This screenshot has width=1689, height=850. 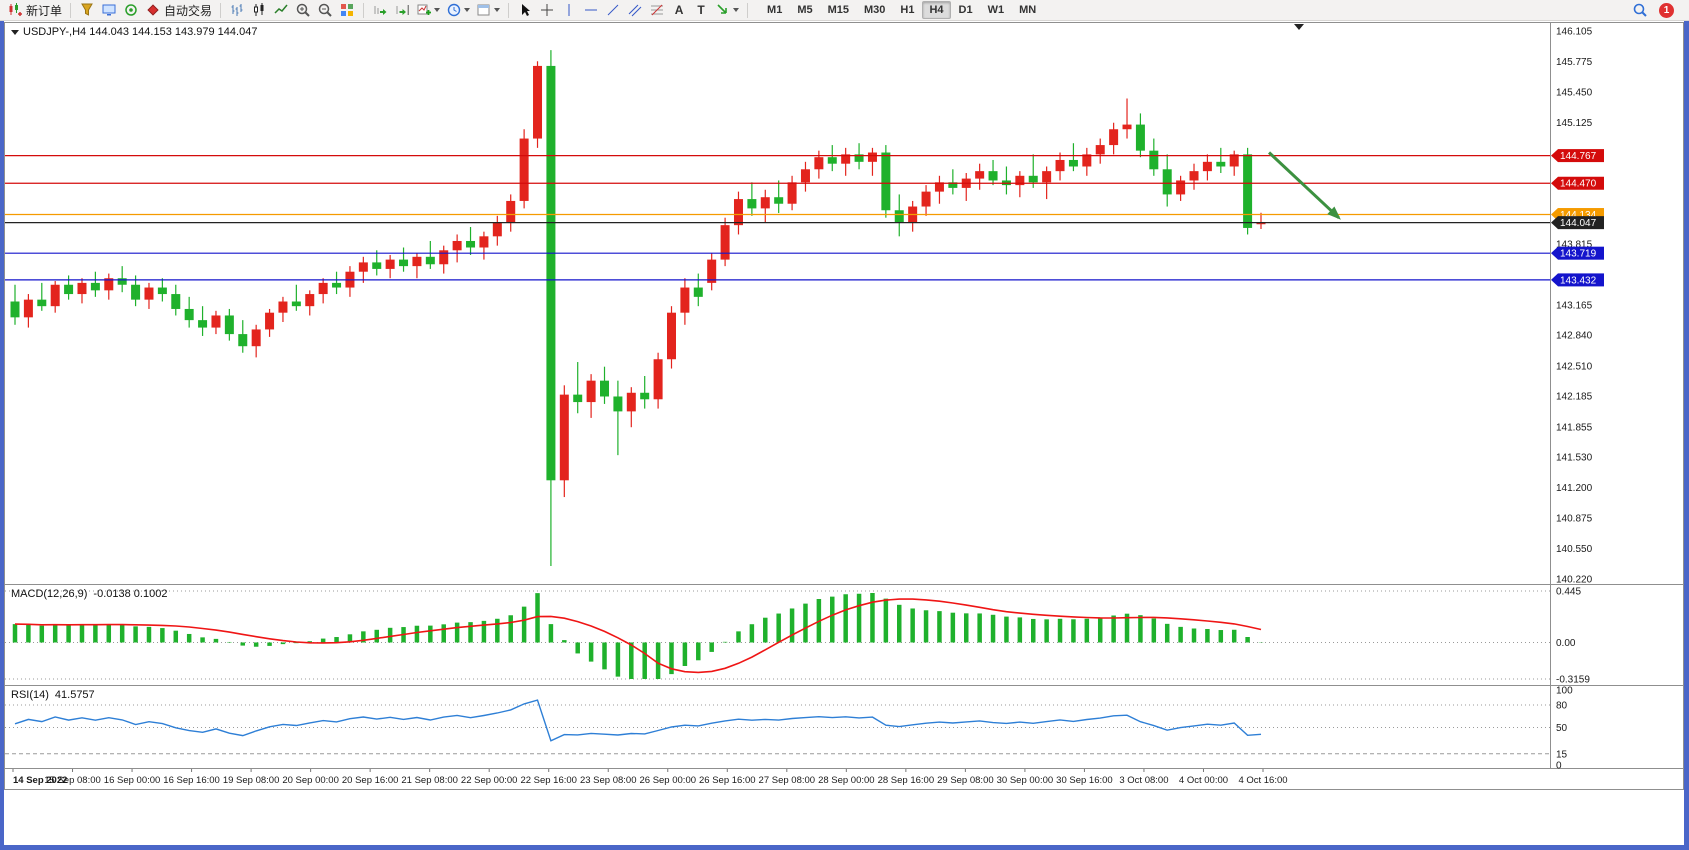 I want to click on candlestick-chart-button, so click(x=259, y=10).